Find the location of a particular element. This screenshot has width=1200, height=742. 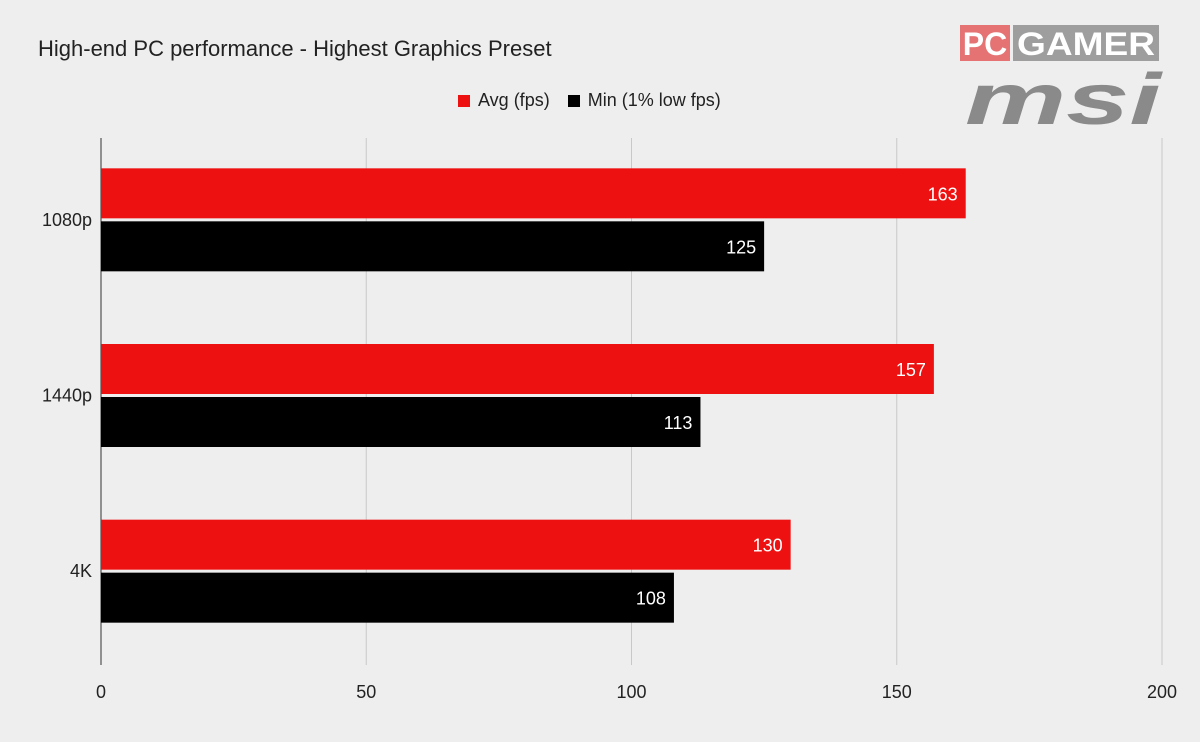

x-tick-label: 100 is located at coordinates (631, 692).